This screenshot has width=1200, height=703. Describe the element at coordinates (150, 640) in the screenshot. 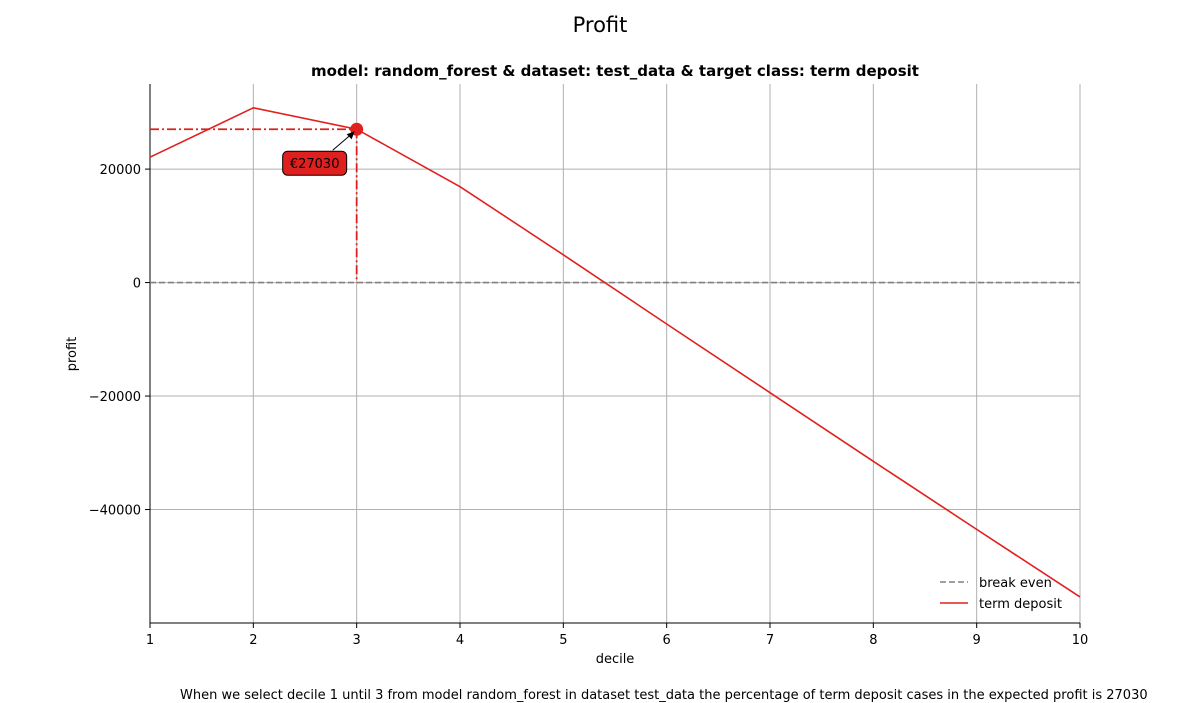

I see `x-tick-label-0: 1` at that location.